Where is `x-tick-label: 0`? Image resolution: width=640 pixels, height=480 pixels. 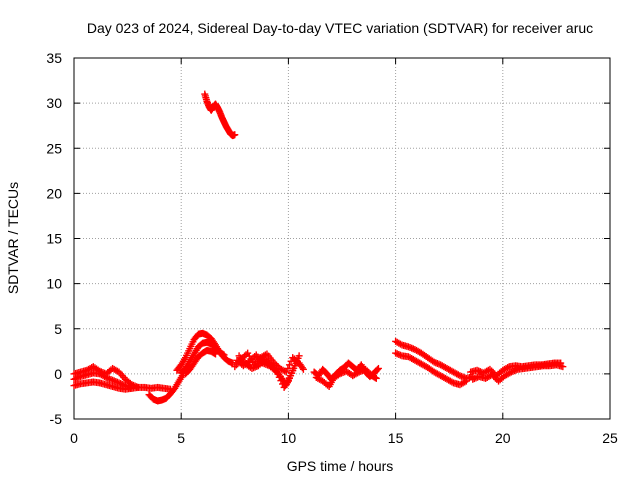
x-tick-label: 0 is located at coordinates (74, 438).